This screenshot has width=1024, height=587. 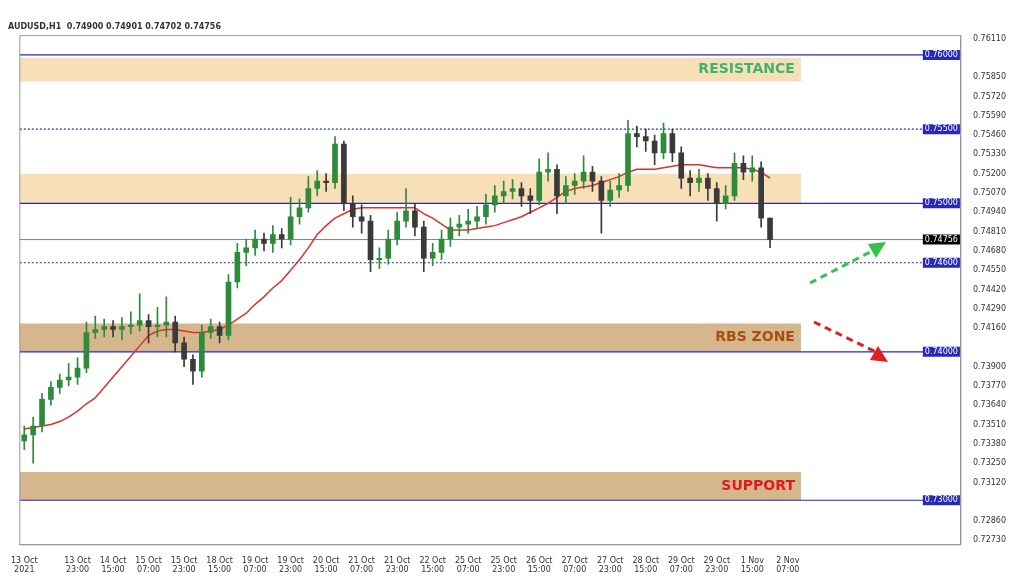 What do you see at coordinates (148, 565) in the screenshot?
I see `x-tick-label: 15 Oct 07:00` at bounding box center [148, 565].